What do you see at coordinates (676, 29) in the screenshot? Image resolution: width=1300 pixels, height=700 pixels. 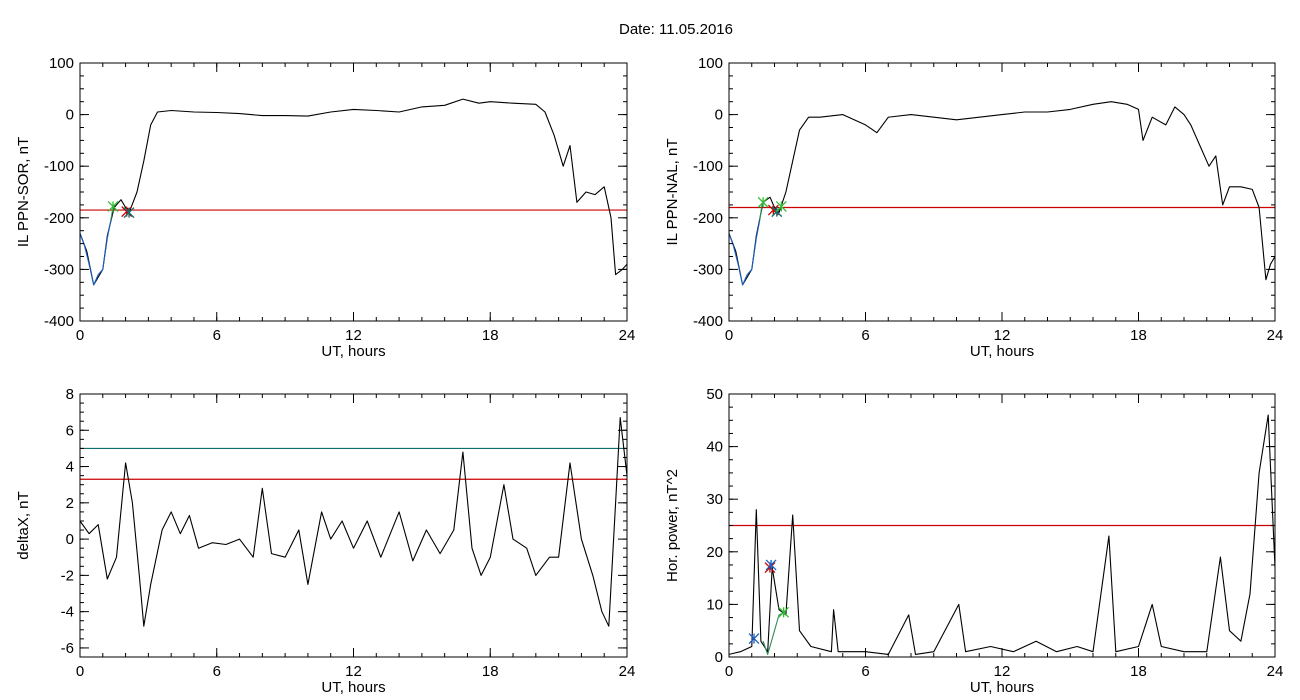 I see `date-title: Date: 11.05.2016` at bounding box center [676, 29].